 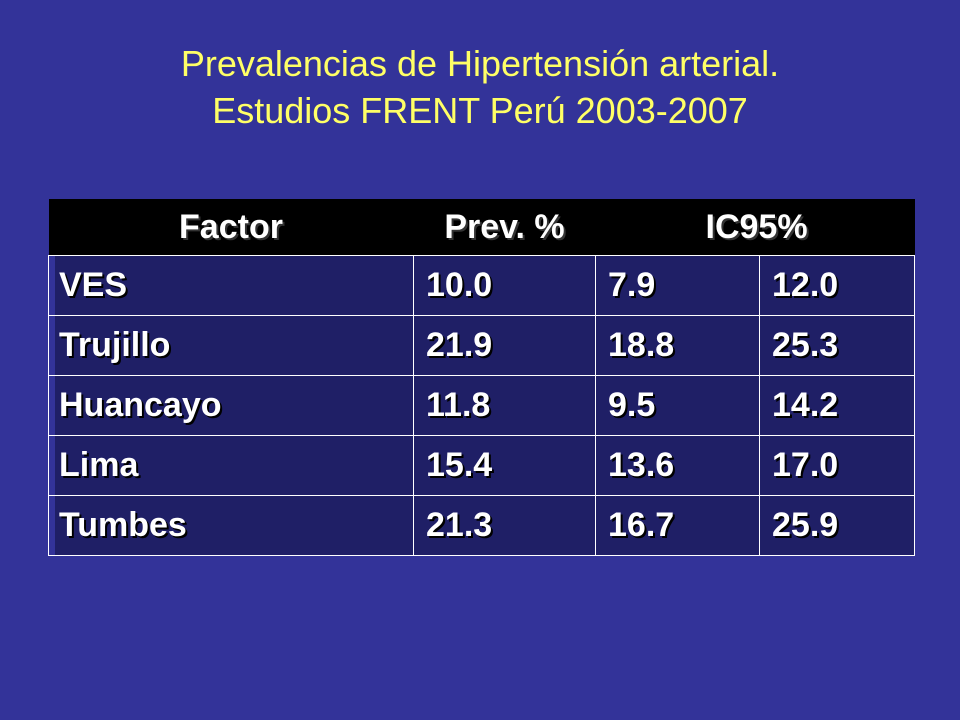 I want to click on cell-factor: Tumbes, so click(x=231, y=525).